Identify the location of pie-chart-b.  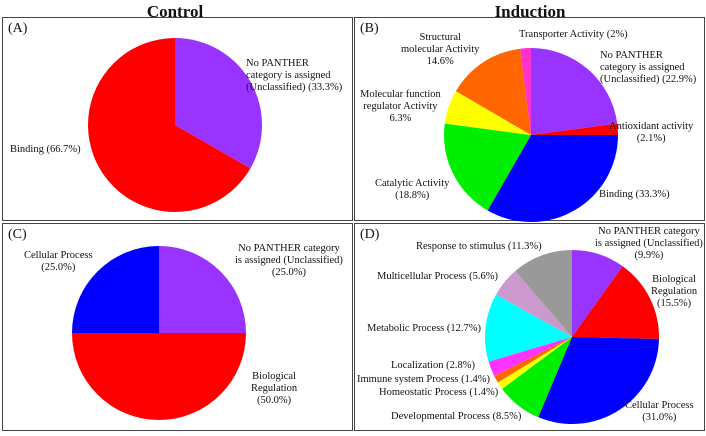
(531, 135).